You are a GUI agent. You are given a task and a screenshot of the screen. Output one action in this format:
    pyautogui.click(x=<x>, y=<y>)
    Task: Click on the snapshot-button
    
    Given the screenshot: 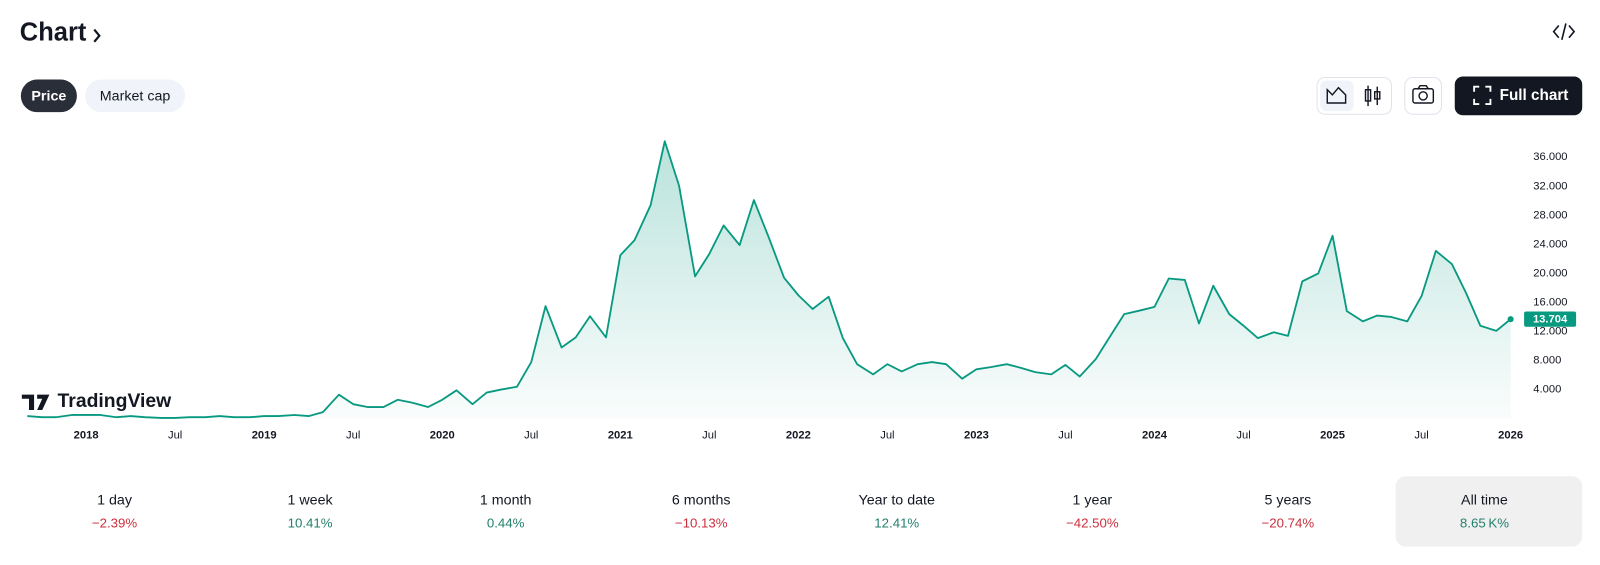 What is the action you would take?
    pyautogui.click(x=1423, y=95)
    